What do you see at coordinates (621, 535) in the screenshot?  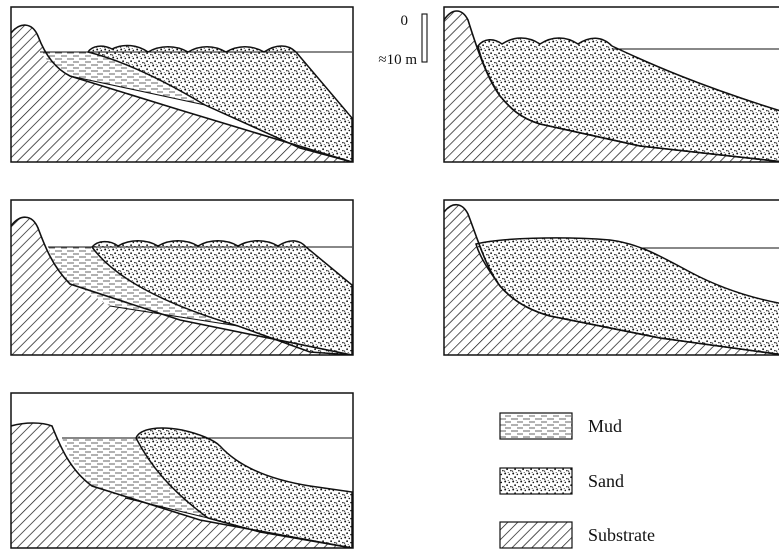 I see `legend-label-substrate: Substrate` at bounding box center [621, 535].